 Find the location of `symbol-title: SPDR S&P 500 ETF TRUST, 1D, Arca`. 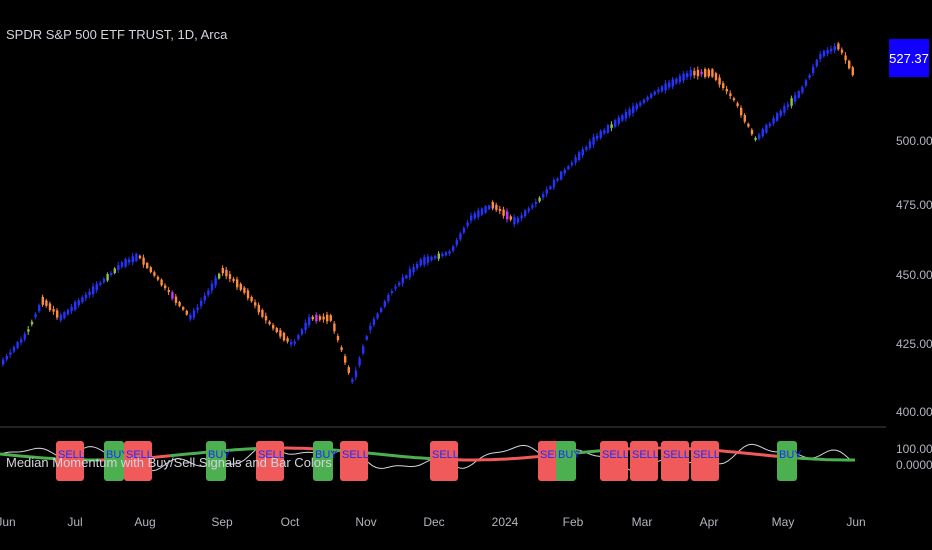

symbol-title: SPDR S&P 500 ETF TRUST, 1D, Arca is located at coordinates (117, 34).